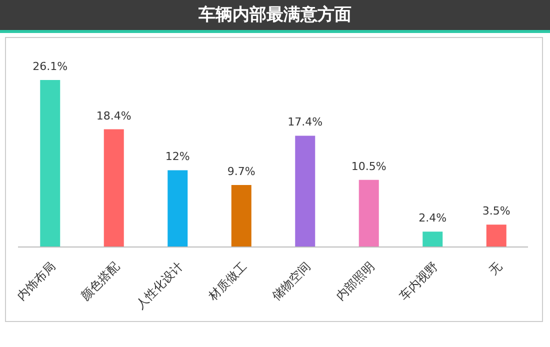  I want to click on data-label: 18.4%, so click(114, 115).